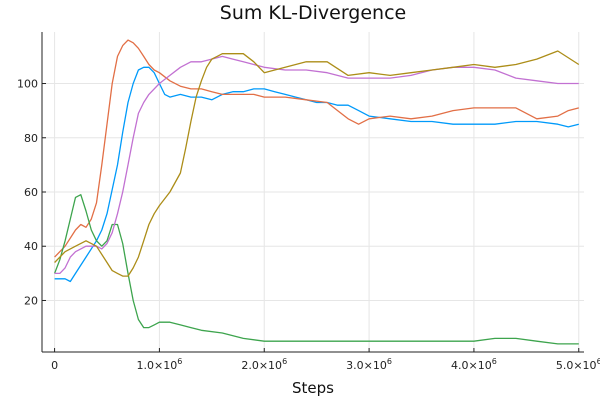  I want to click on x-tick-label: 2.0×10⁶, so click(264, 364).